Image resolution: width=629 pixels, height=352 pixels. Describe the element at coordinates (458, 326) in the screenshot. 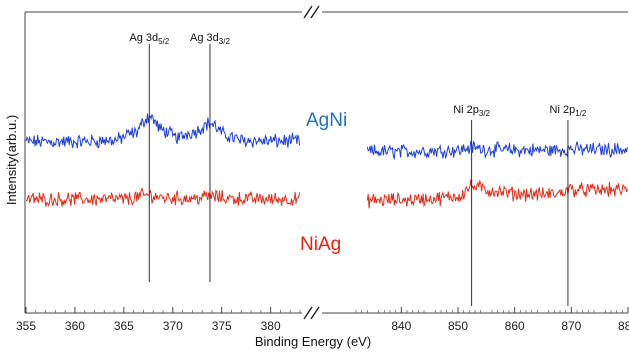

I see `x-tick-label: 850` at that location.